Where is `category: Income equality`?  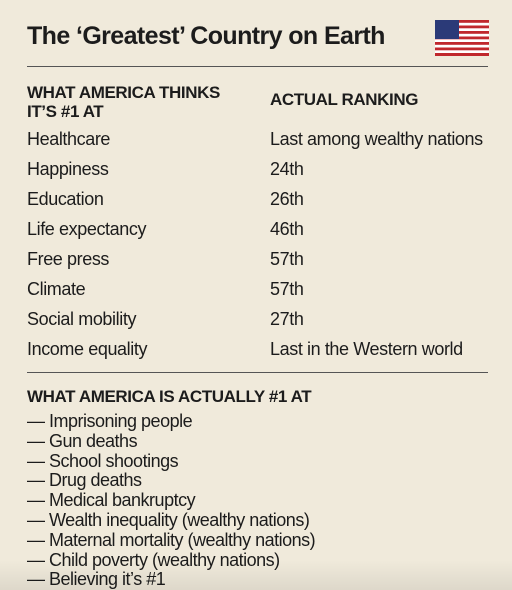
category: Income equality is located at coordinates (87, 349).